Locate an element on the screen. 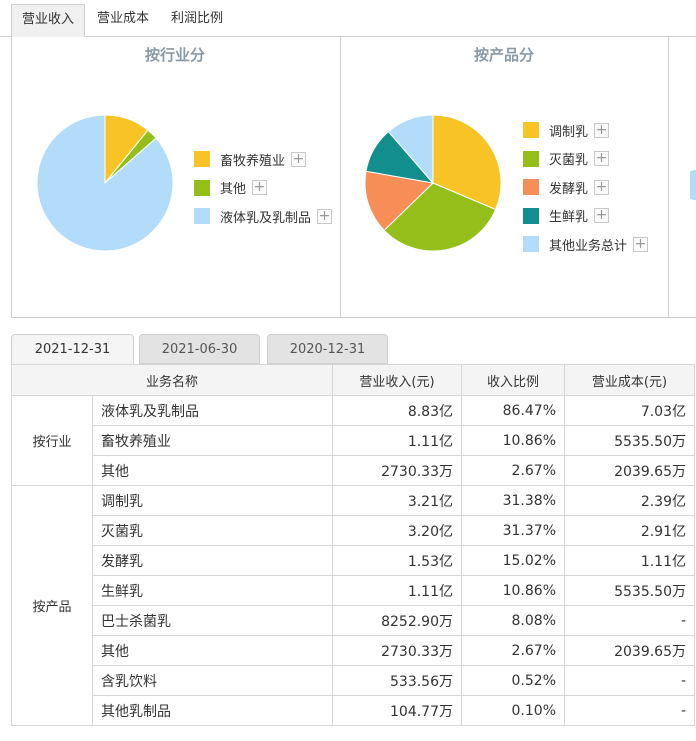 The width and height of the screenshot is (696, 741). table-row: 畜牧养殖业 1.11亿 10.86% 5535.50万 is located at coordinates (353, 440).